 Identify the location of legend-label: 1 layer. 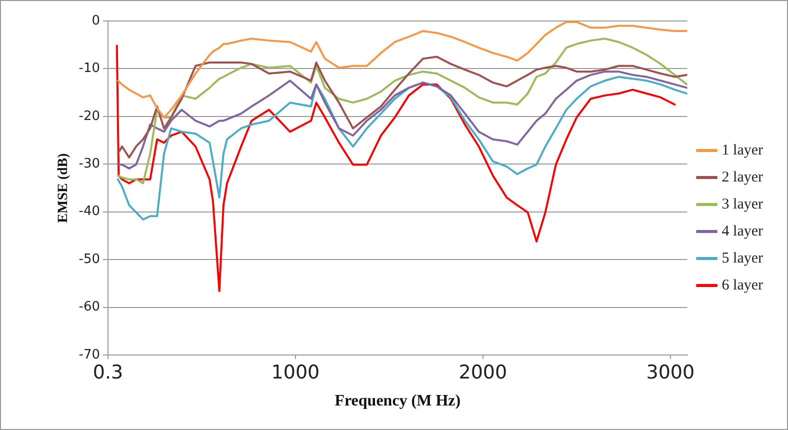
(743, 150).